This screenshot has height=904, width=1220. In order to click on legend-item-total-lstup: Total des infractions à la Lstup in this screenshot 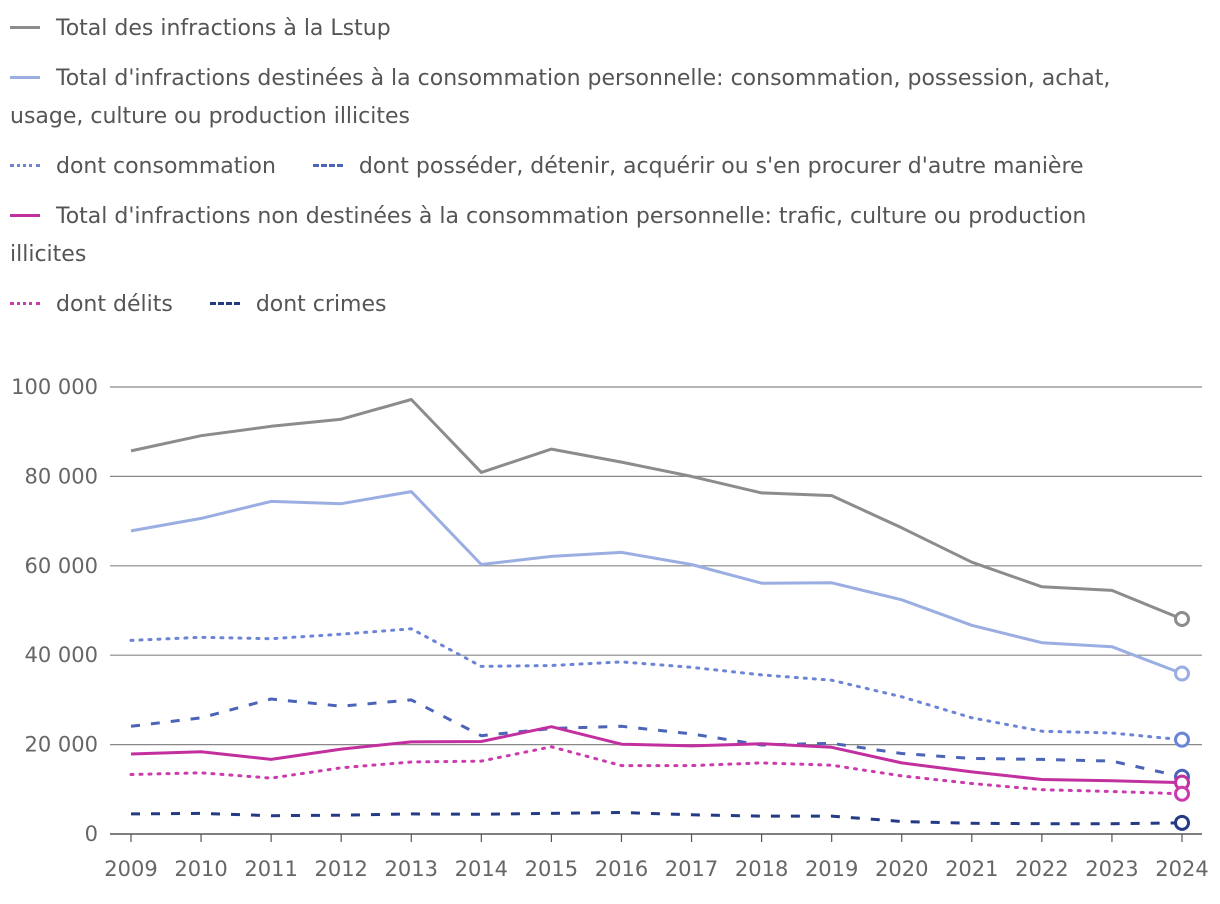, I will do `click(200, 28)`.